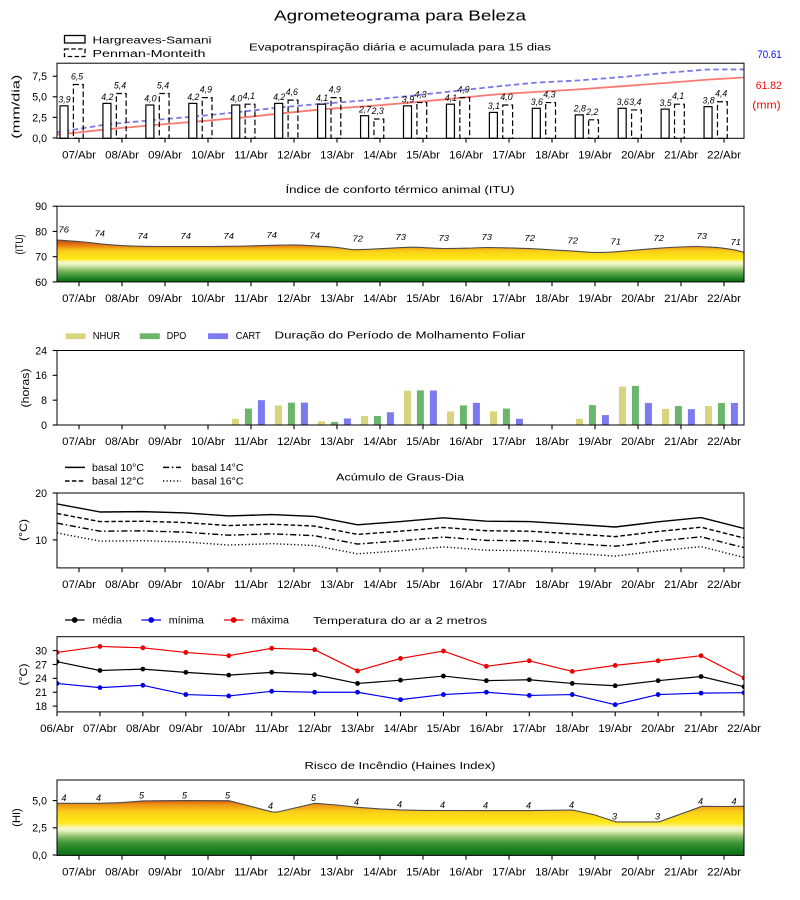 Image resolution: width=800 pixels, height=900 pixels. Describe the element at coordinates (218, 468) in the screenshot. I see `svg-text: basal 14°C` at that location.